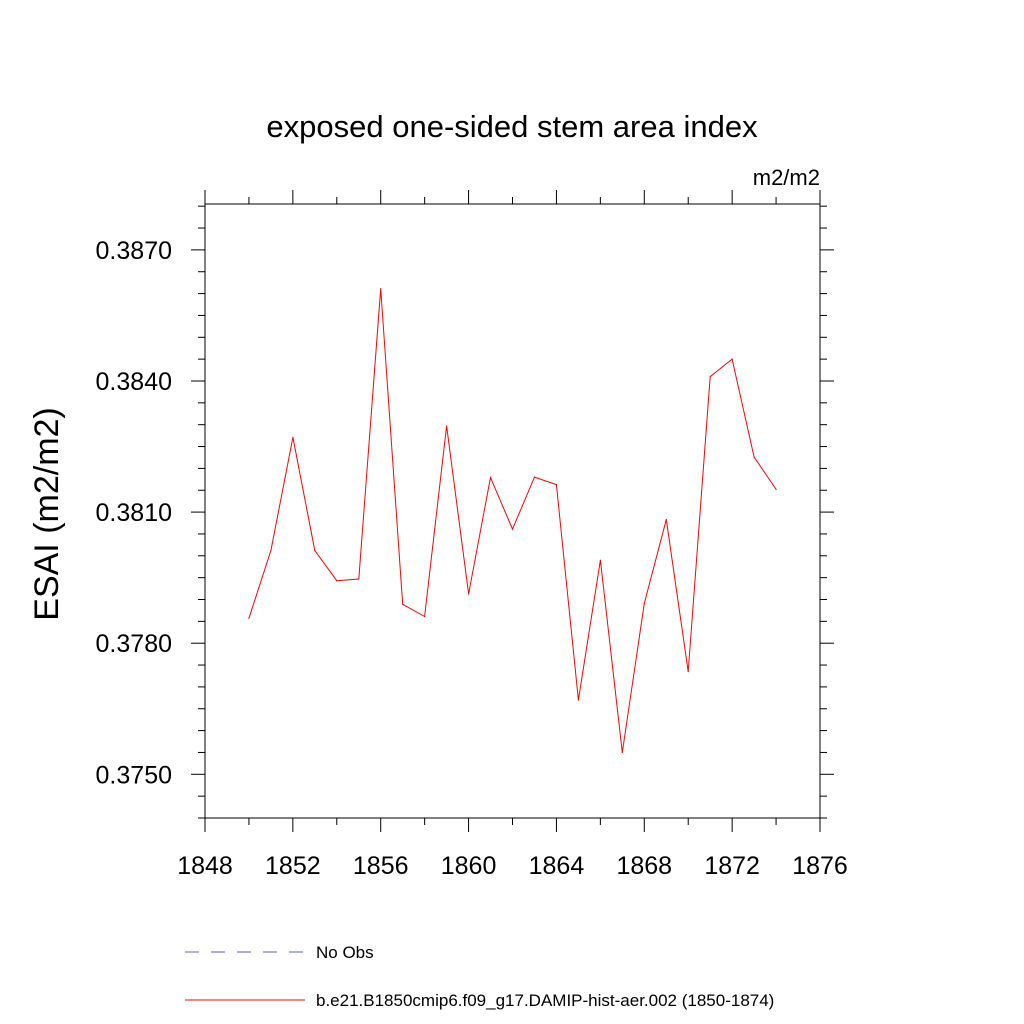 This screenshot has width=1024, height=1024. Describe the element at coordinates (786, 177) in the screenshot. I see `units-label: m2/m2` at that location.